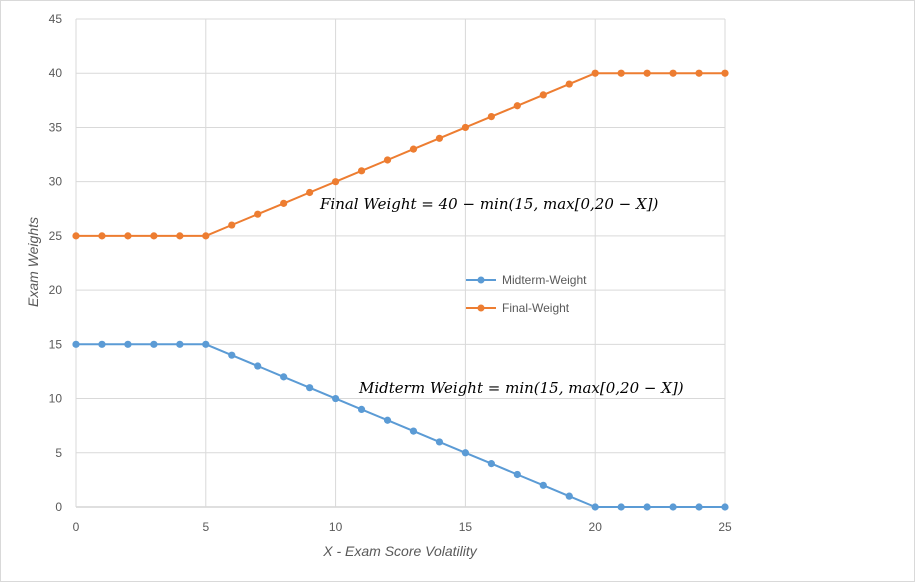 This screenshot has height=582, width=915. I want to click on x-tick-label: 5, so click(205, 527).